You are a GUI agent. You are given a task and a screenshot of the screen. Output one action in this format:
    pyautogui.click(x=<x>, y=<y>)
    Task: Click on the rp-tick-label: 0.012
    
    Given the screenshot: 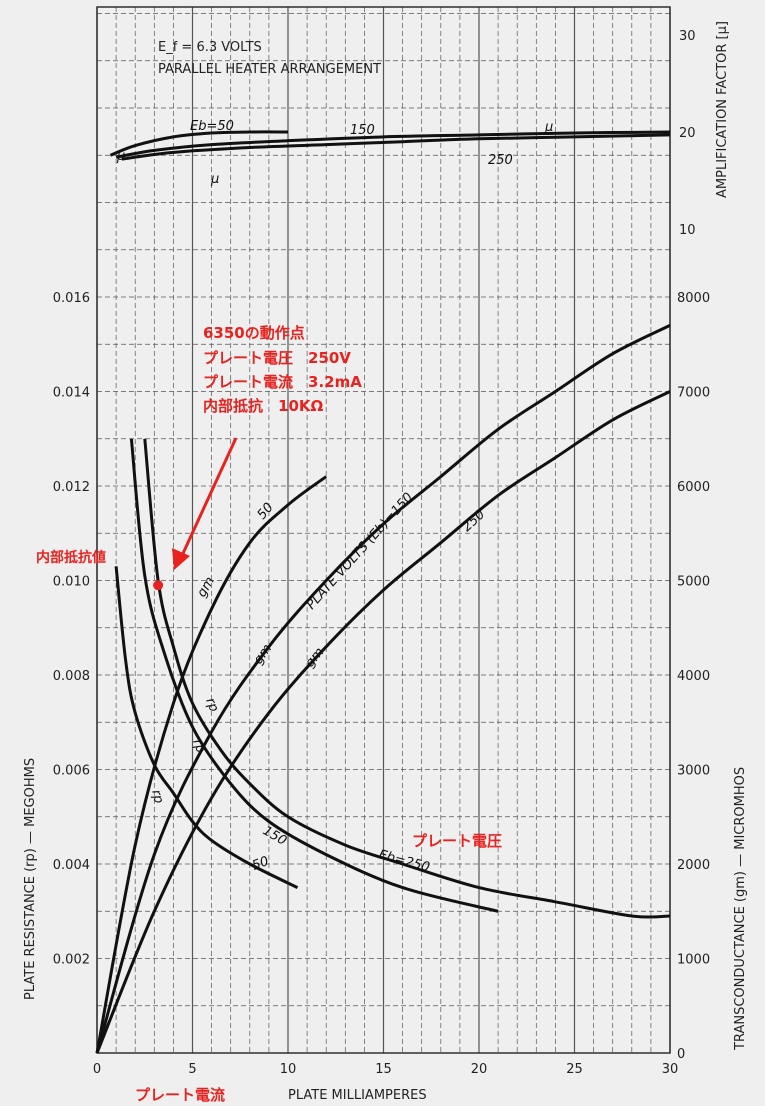 What is the action you would take?
    pyautogui.click(x=71, y=487)
    